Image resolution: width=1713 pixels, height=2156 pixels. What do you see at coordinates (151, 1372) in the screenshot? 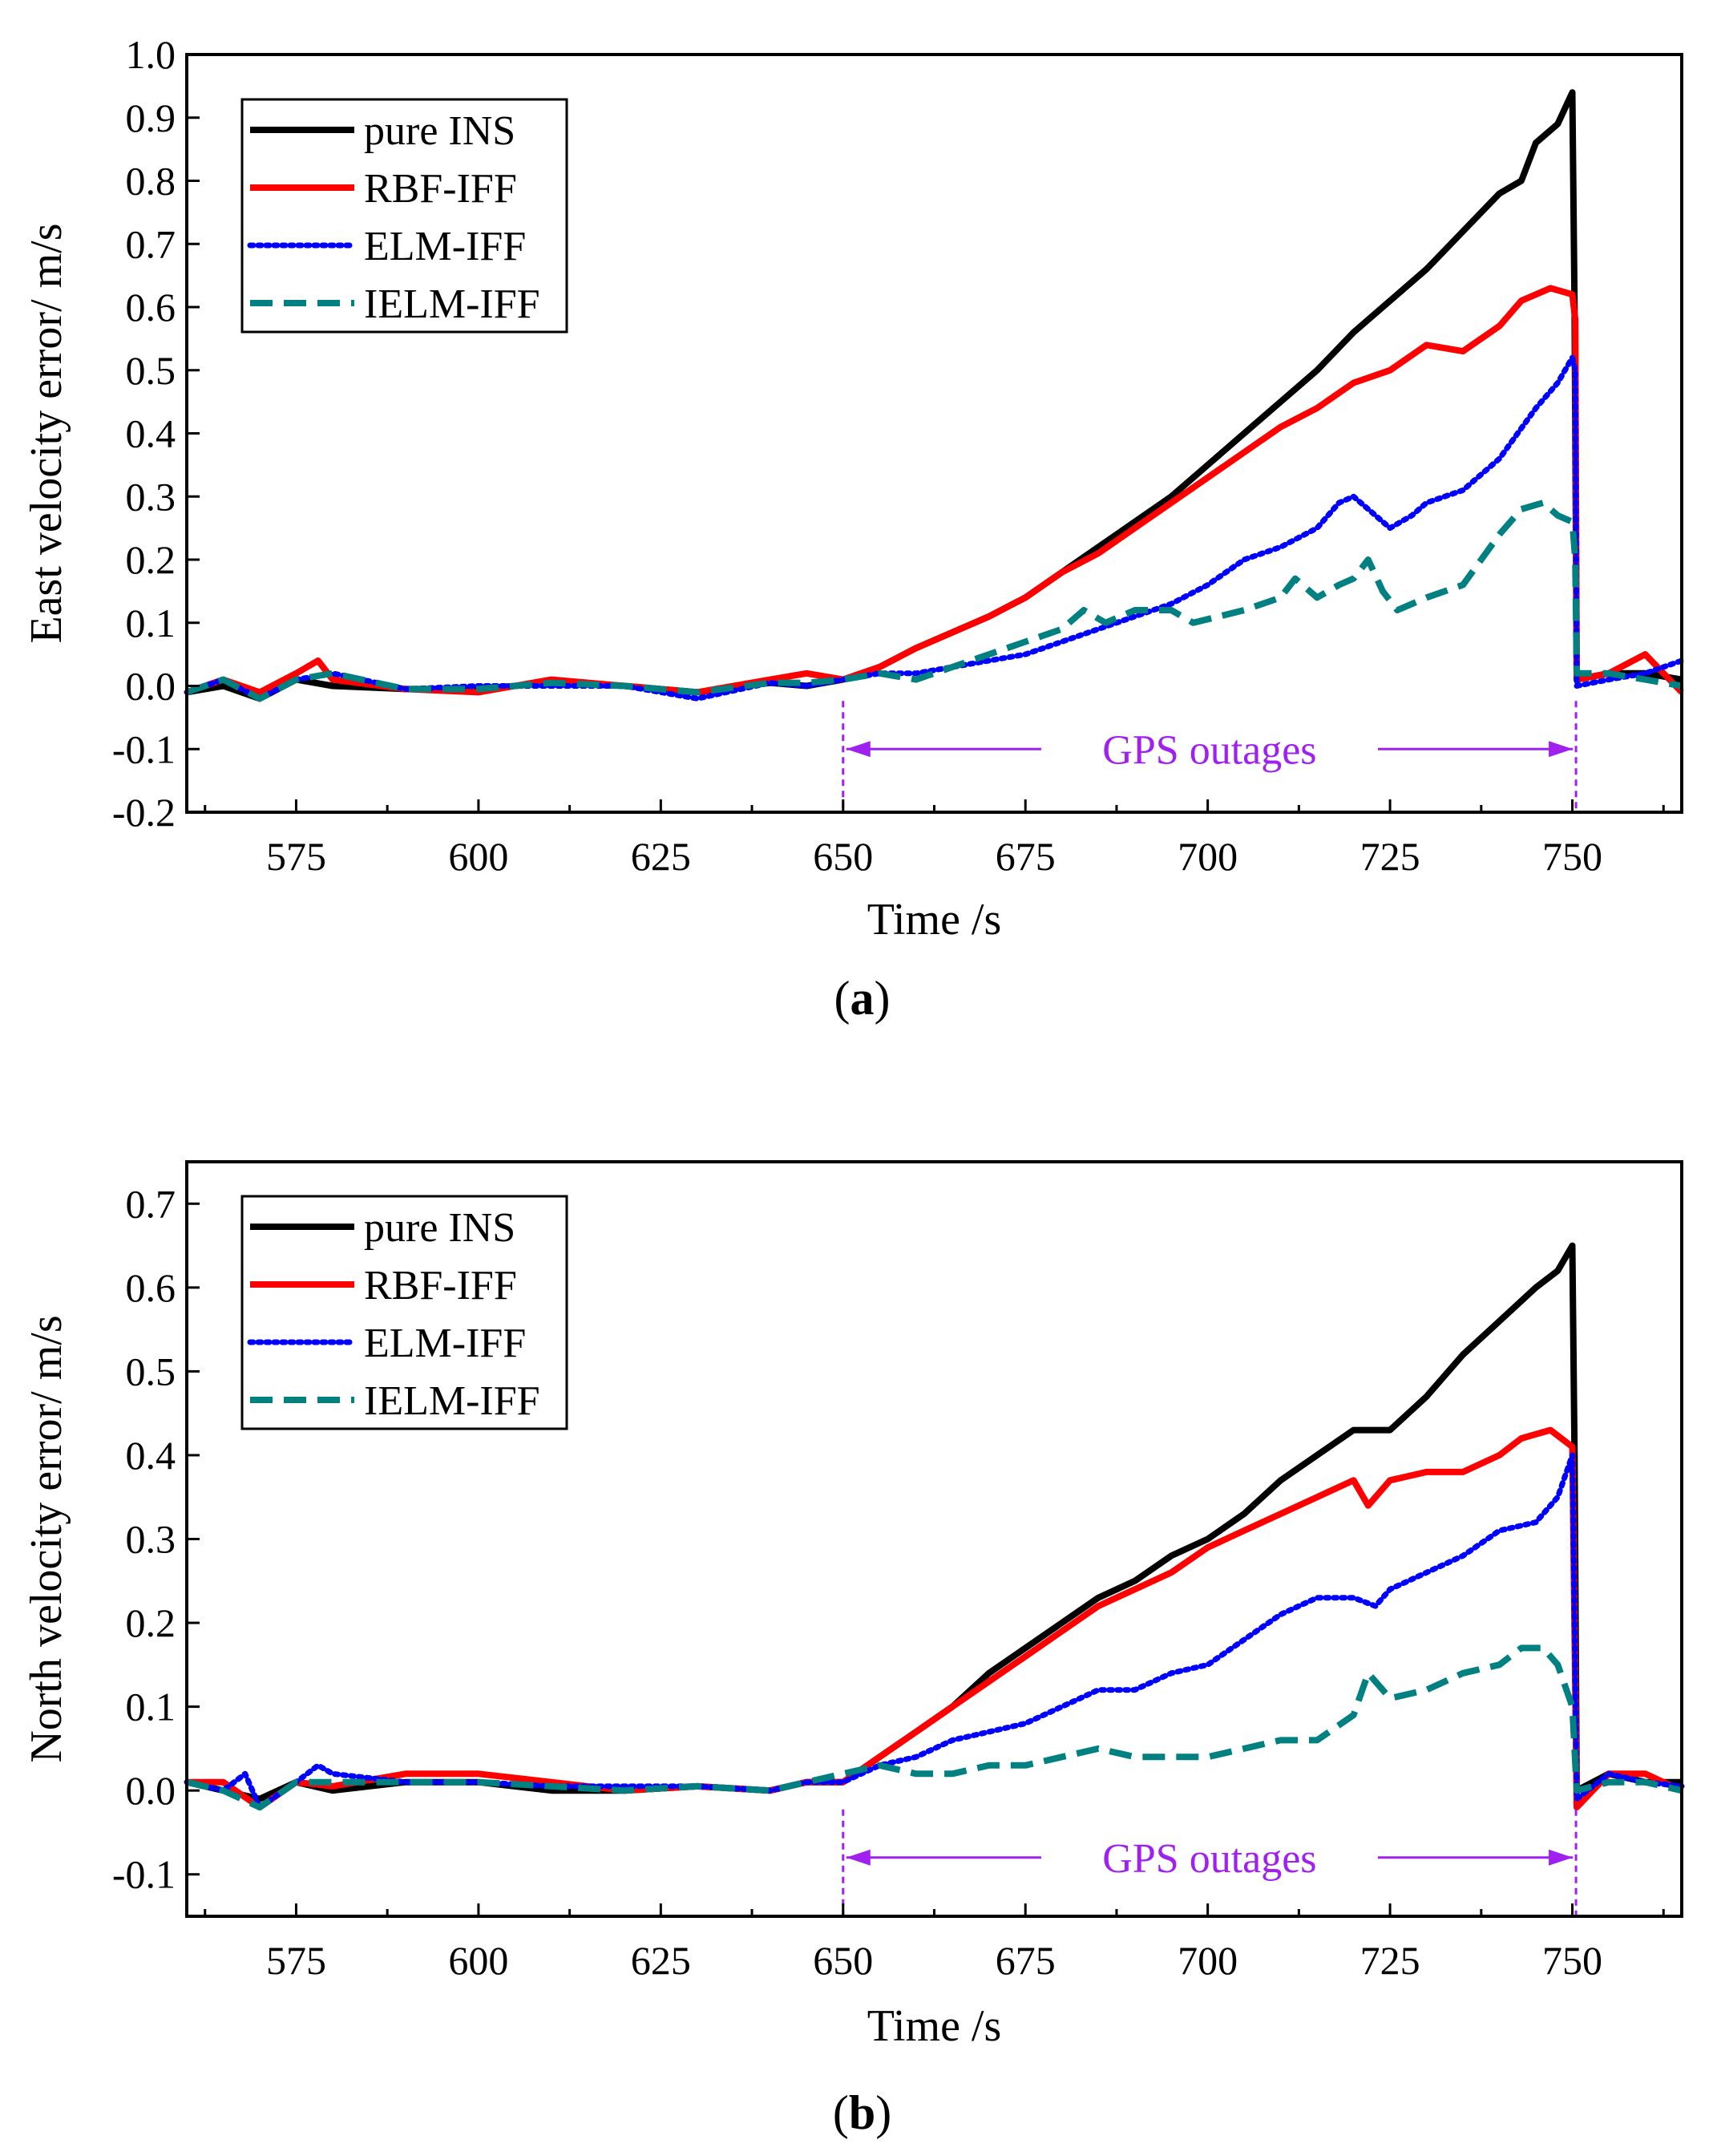
I see `panel-b-y-tick-label: 0.5` at bounding box center [151, 1372].